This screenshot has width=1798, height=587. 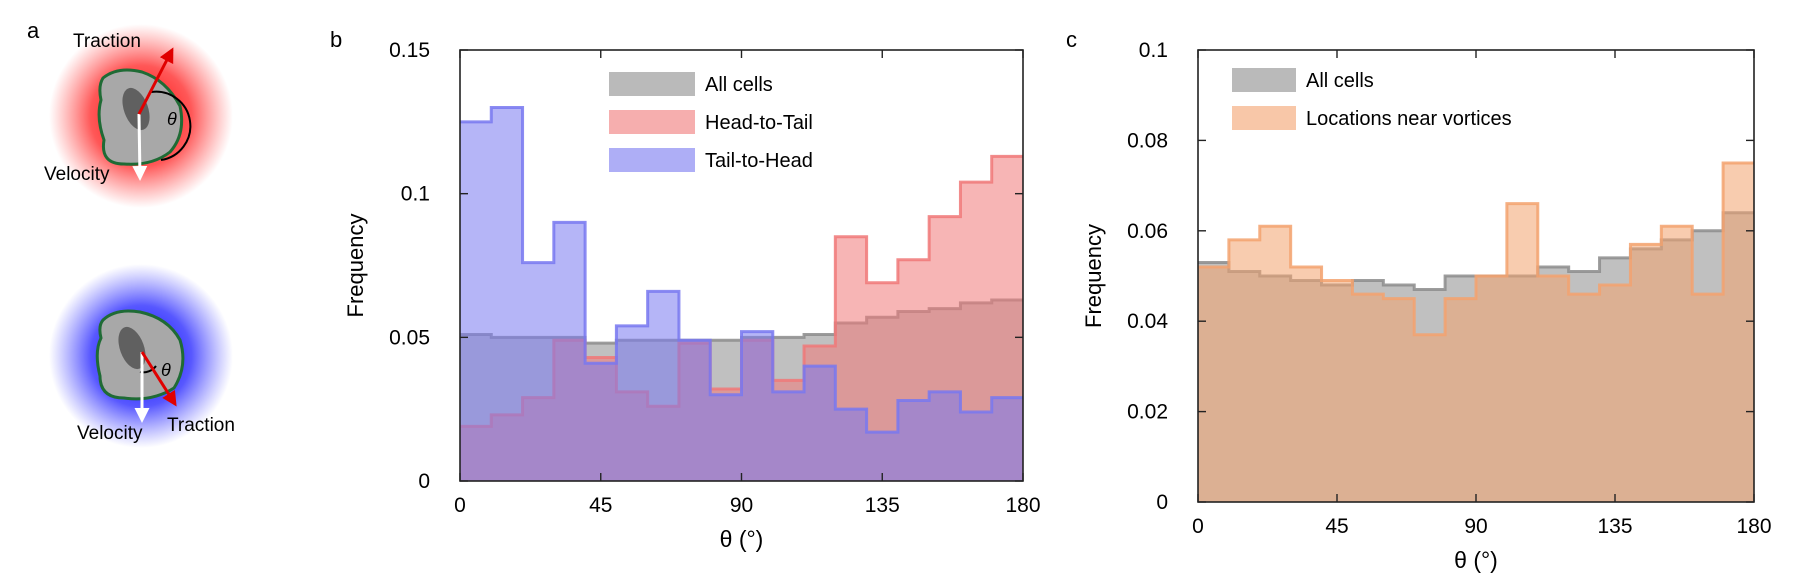 I want to click on legend: All cells Locations near vortices, so click(x=1372, y=99).